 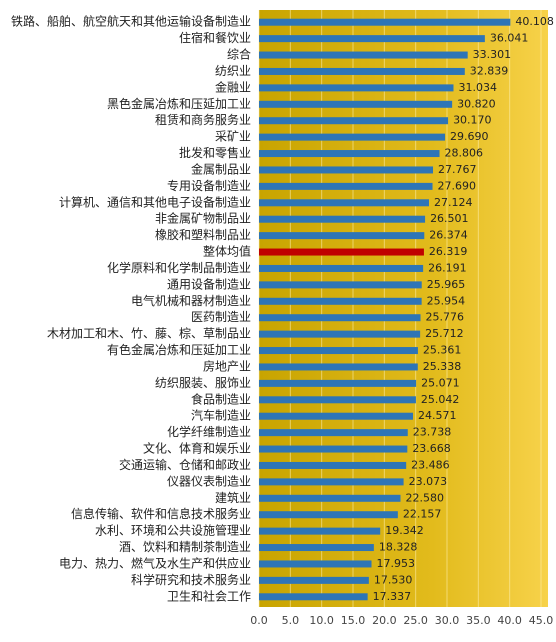 I want to click on data-label: 30.170, so click(x=472, y=120).